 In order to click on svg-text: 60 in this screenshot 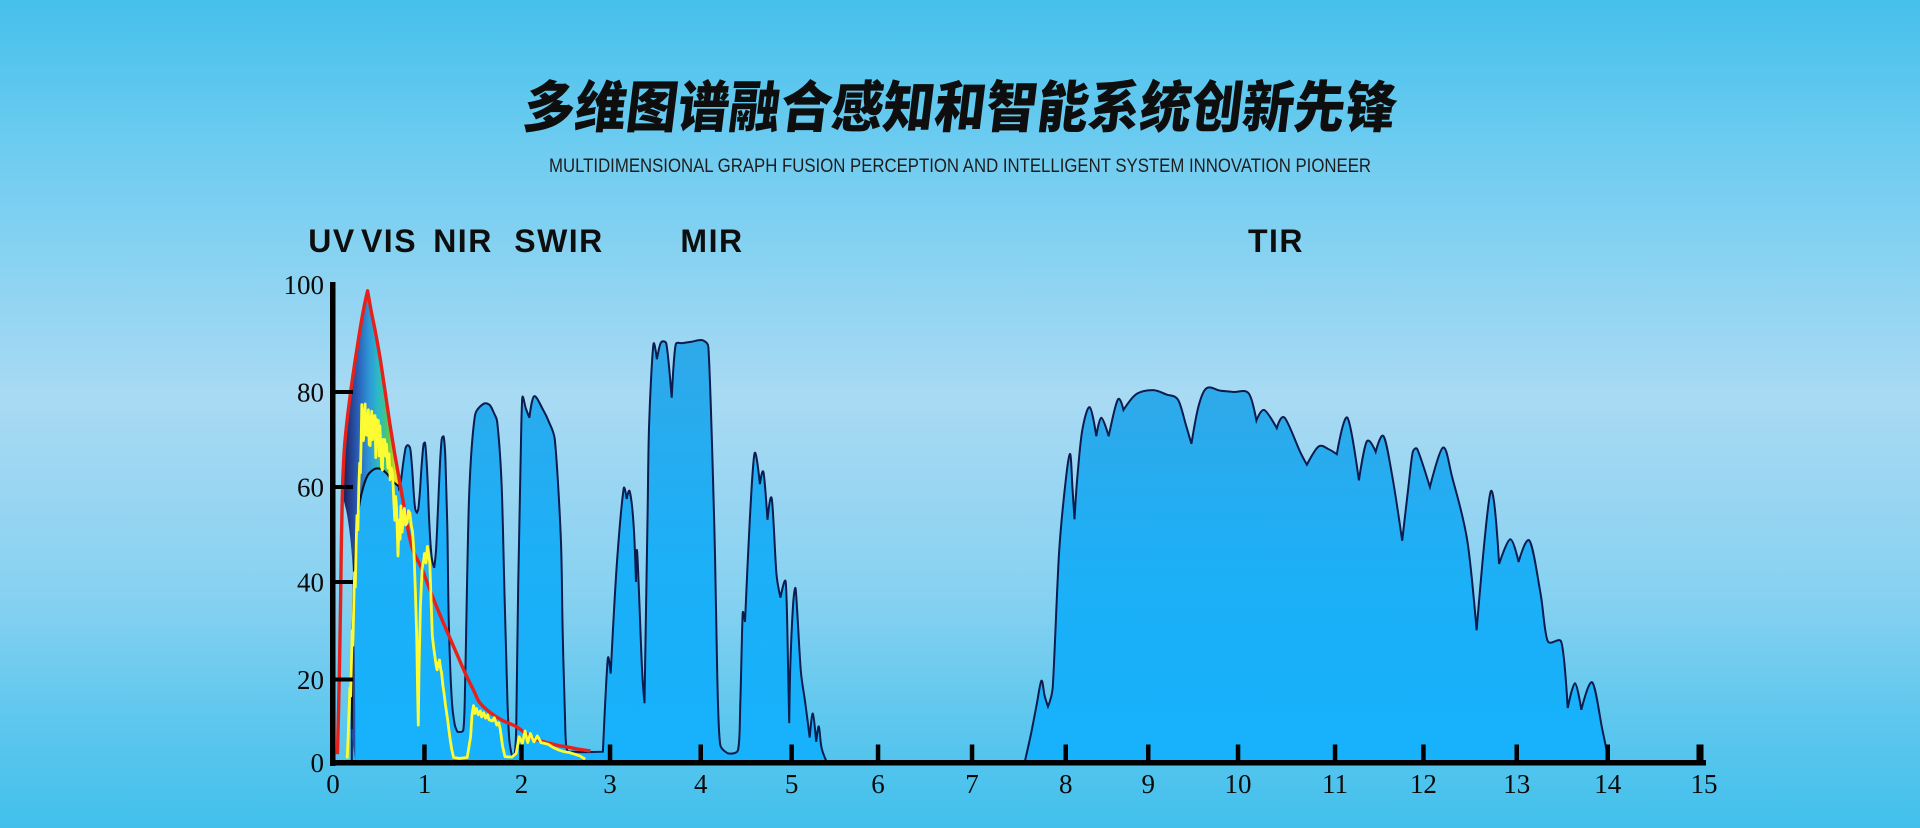, I will do `click(310, 488)`.